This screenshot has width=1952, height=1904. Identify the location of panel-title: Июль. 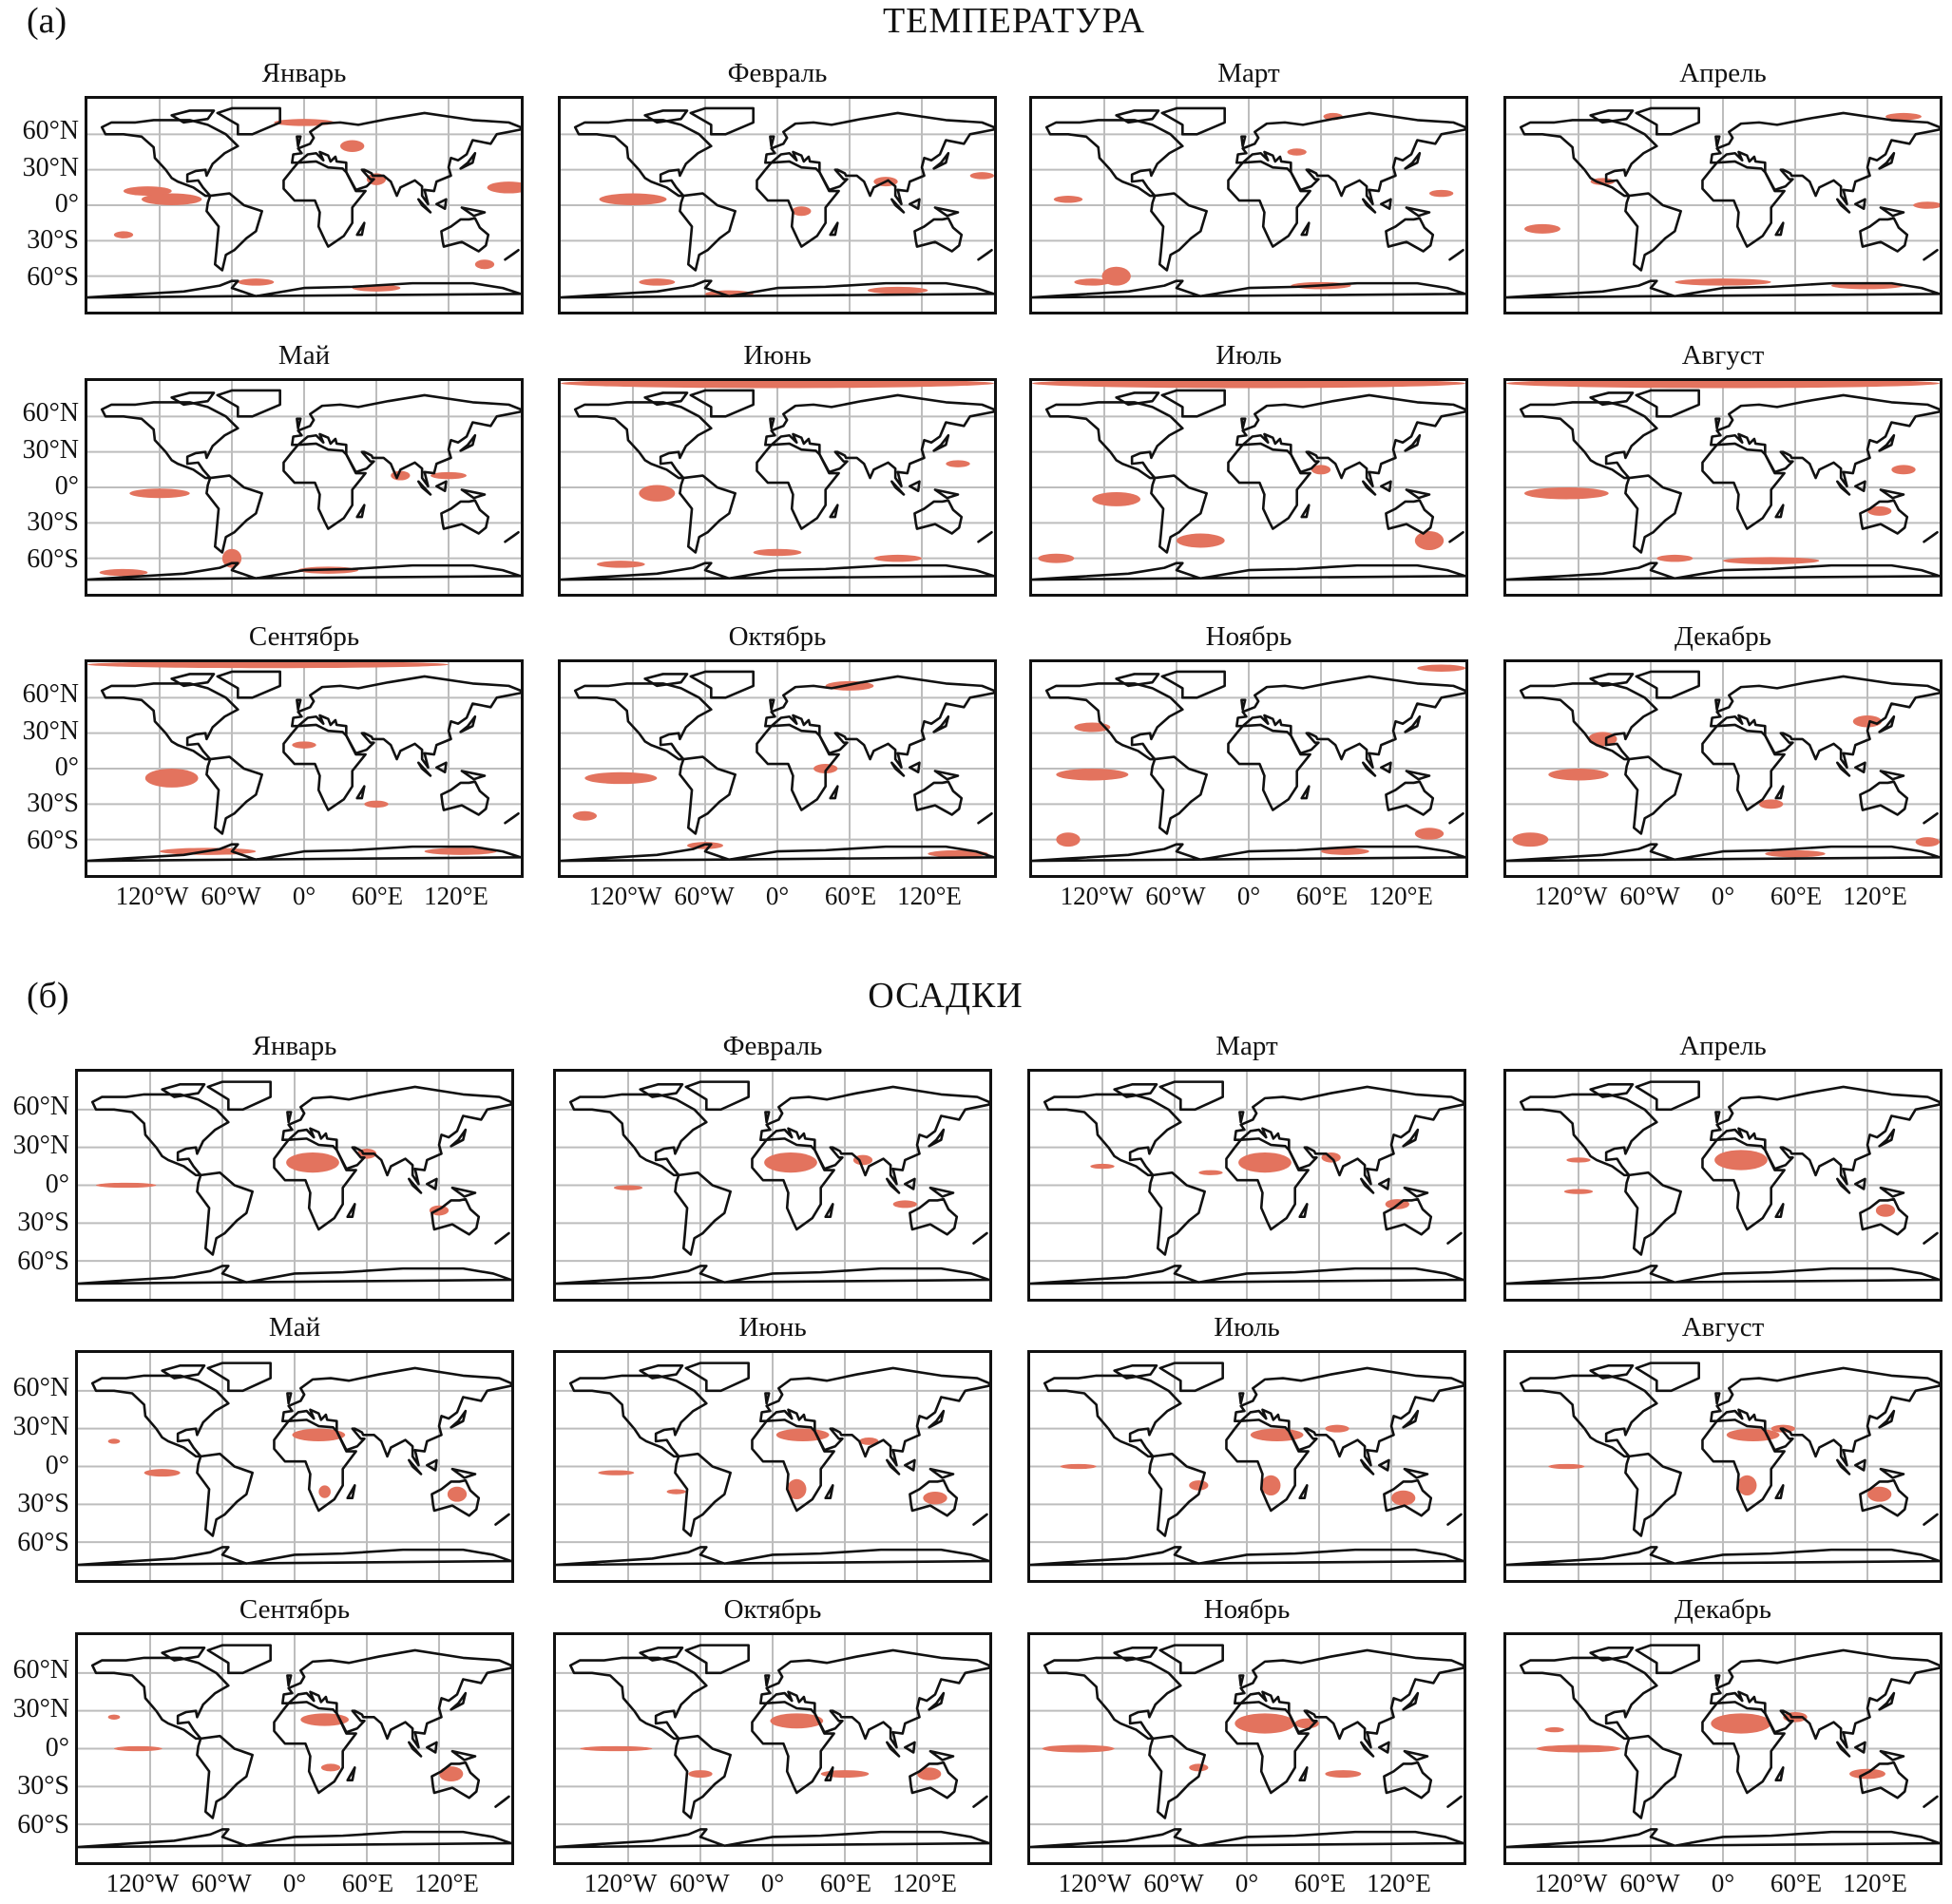
(1247, 1327).